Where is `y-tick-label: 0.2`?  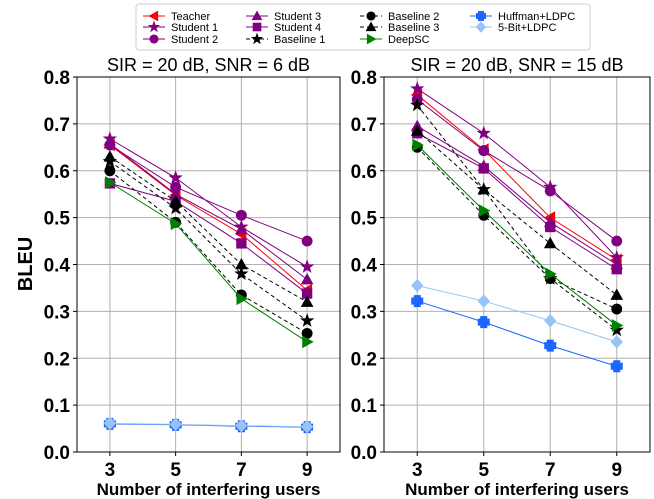
y-tick-label: 0.2 is located at coordinates (57, 359).